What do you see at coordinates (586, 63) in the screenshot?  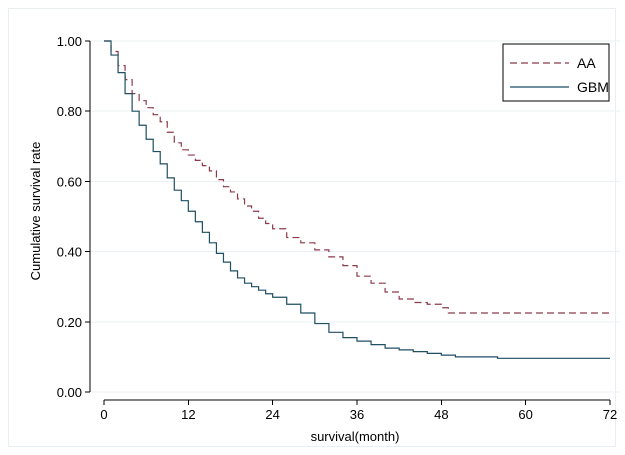 I see `legend-label-aa: AA` at bounding box center [586, 63].